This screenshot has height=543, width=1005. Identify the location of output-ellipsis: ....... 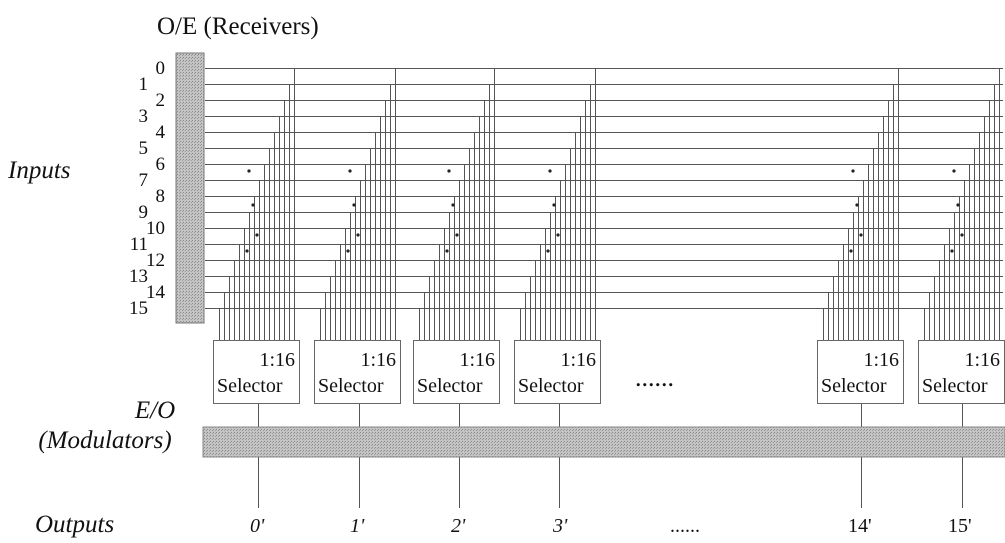
(685, 526).